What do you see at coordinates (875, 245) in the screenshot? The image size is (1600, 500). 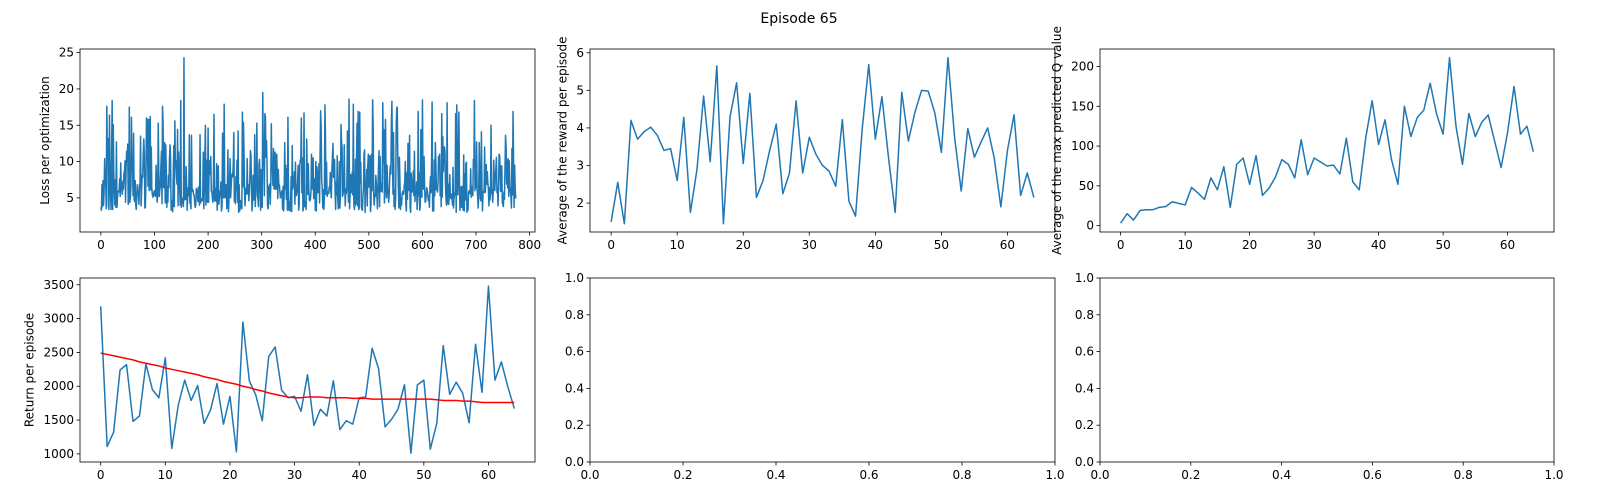 I see `x-tick-label-avg-reward: 40` at bounding box center [875, 245].